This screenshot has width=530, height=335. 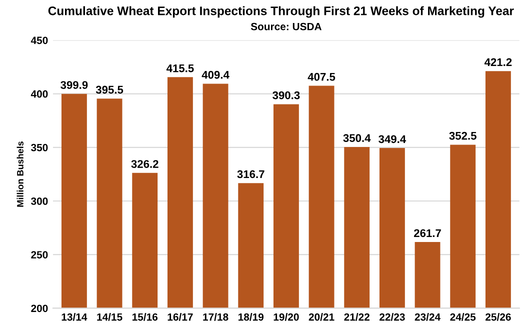 What do you see at coordinates (75, 317) in the screenshot?
I see `x-tick-label: 13/14` at bounding box center [75, 317].